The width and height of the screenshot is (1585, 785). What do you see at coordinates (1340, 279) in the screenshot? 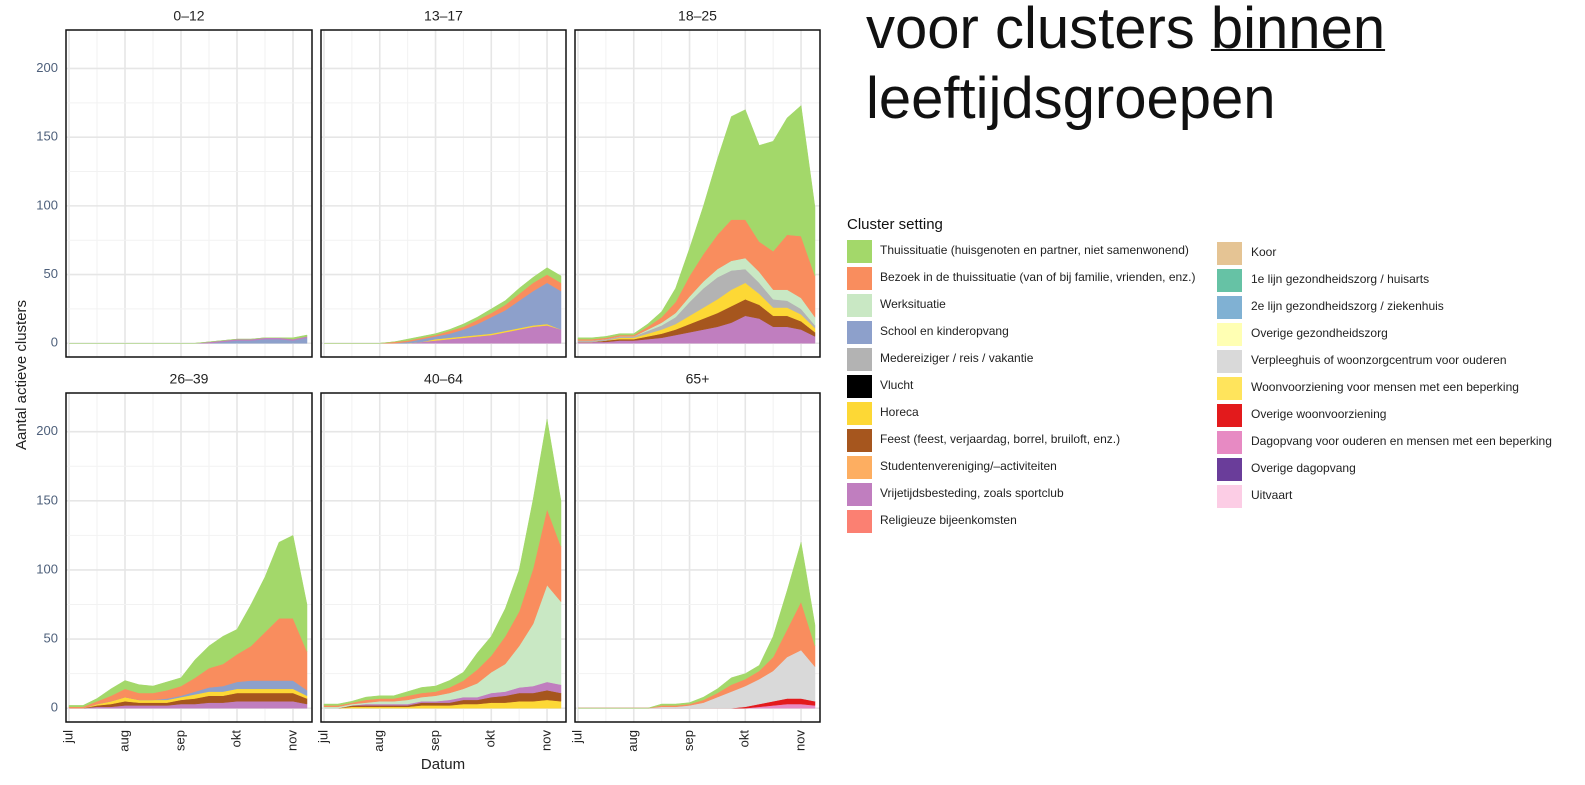
I see `legend-label: 1e lijn gezondheidszorg / huisarts` at bounding box center [1340, 279].